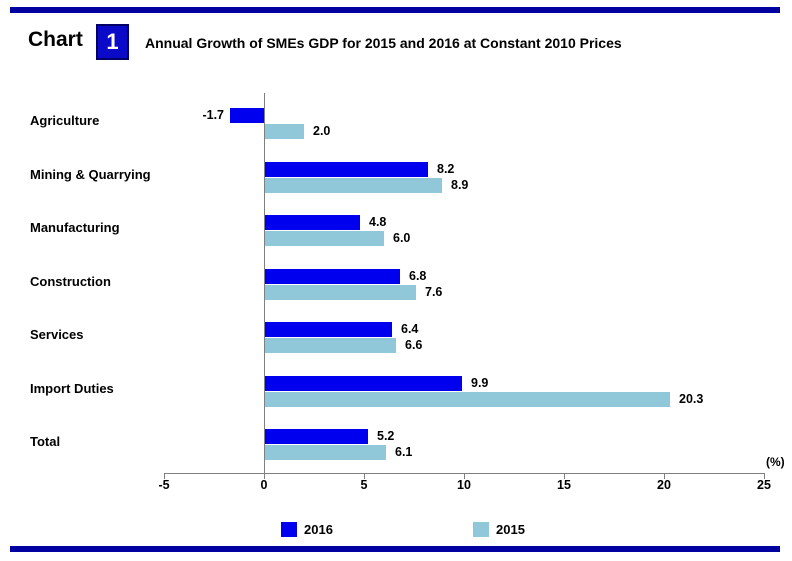  What do you see at coordinates (70, 281) in the screenshot?
I see `category-label-construction: Construction` at bounding box center [70, 281].